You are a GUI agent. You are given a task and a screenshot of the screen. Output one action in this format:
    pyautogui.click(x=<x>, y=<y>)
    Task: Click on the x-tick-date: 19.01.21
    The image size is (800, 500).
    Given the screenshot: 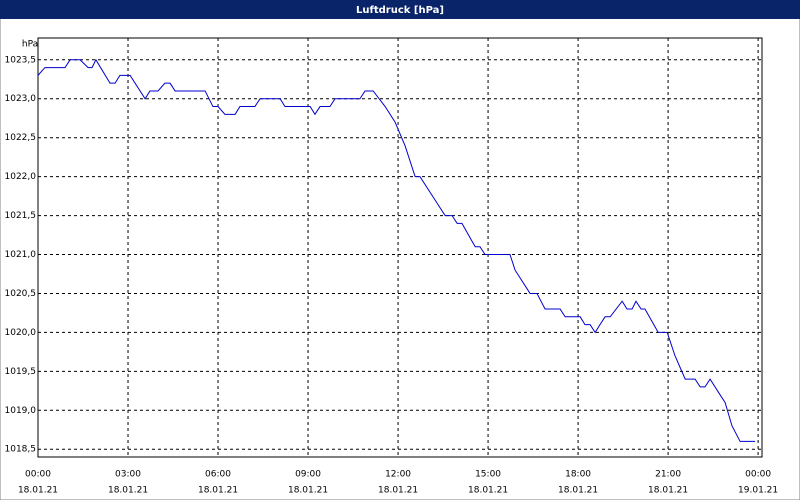 What is the action you would take?
    pyautogui.click(x=758, y=491)
    